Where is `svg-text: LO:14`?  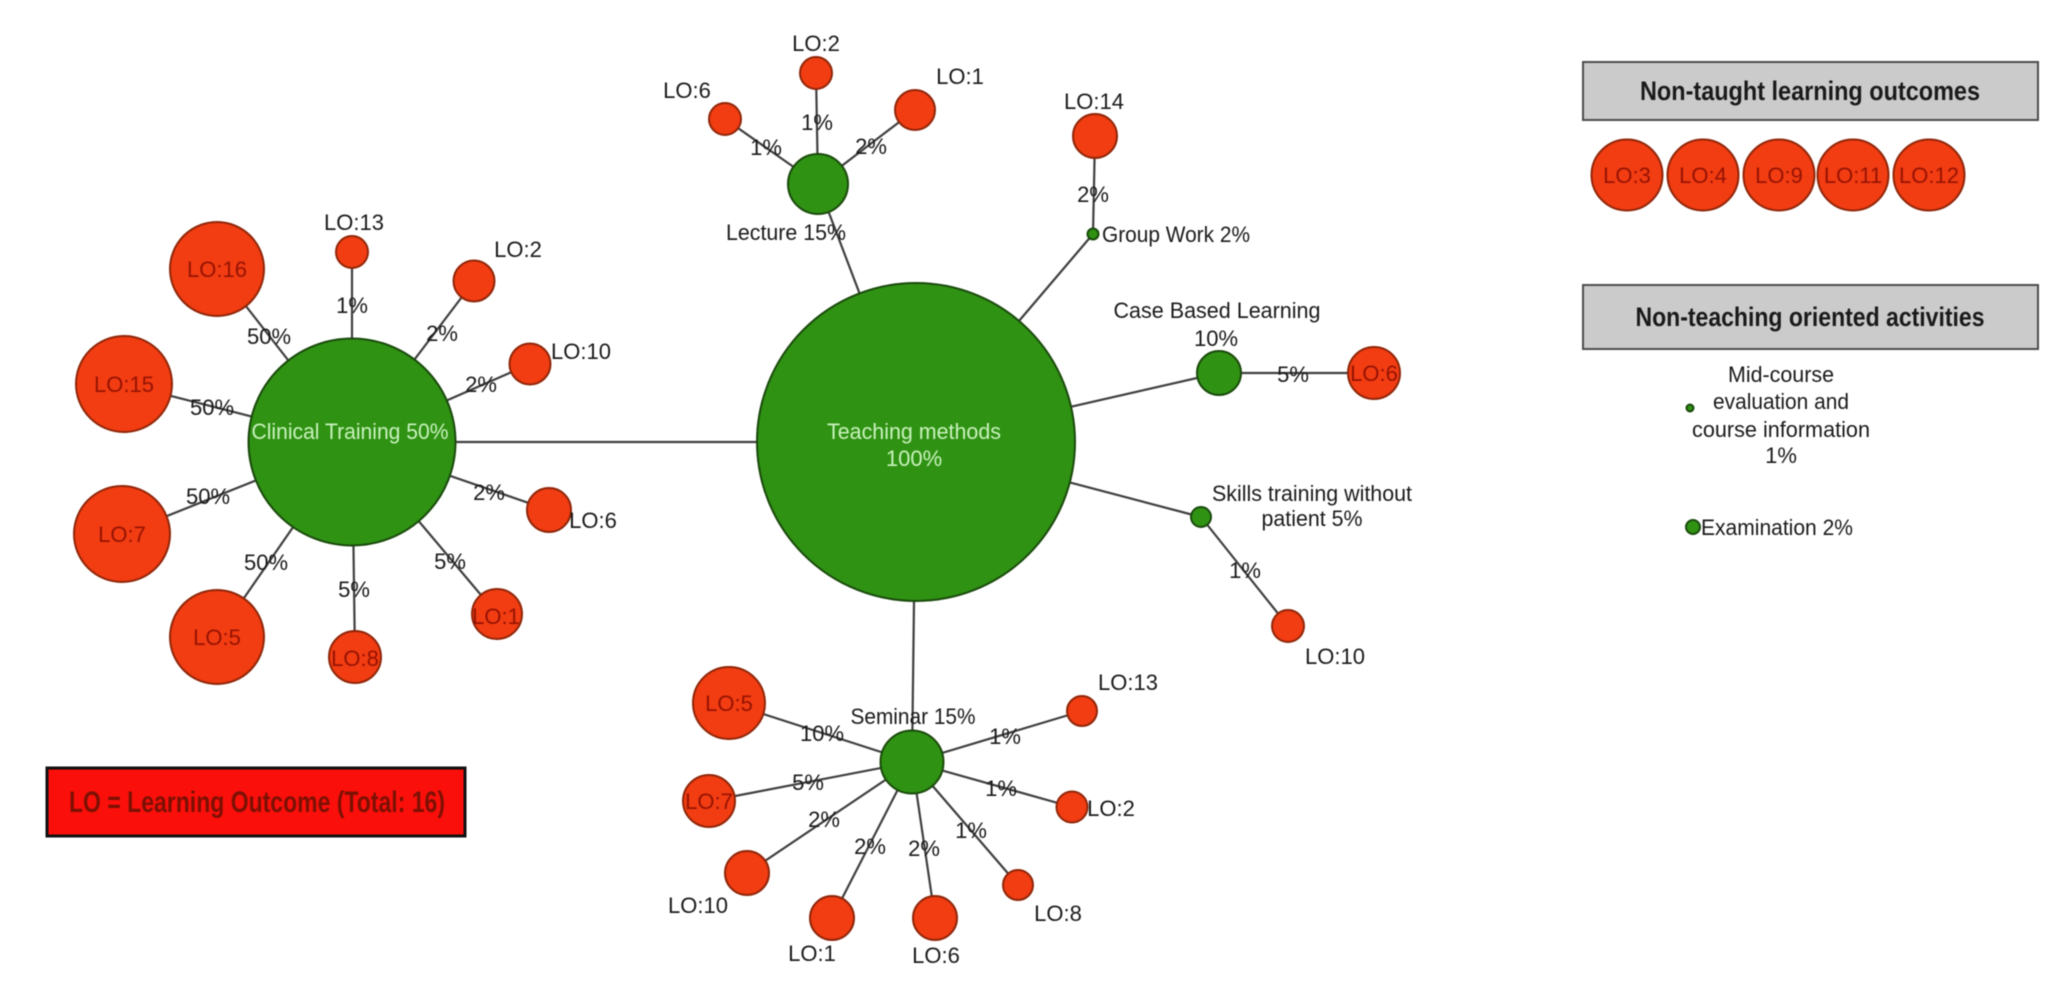
svg-text: LO:14 is located at coordinates (1094, 101).